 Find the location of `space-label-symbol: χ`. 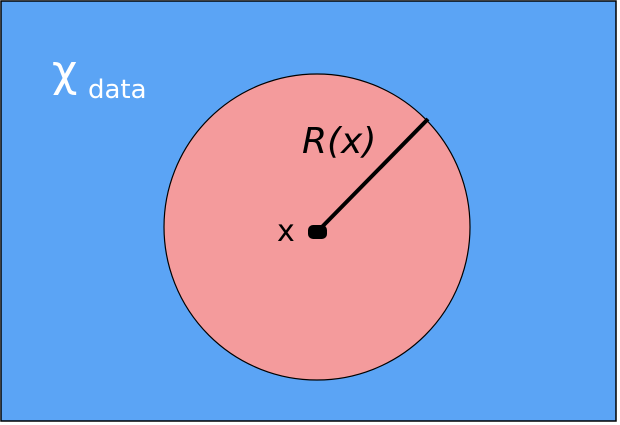

space-label-symbol: χ is located at coordinates (64, 71).